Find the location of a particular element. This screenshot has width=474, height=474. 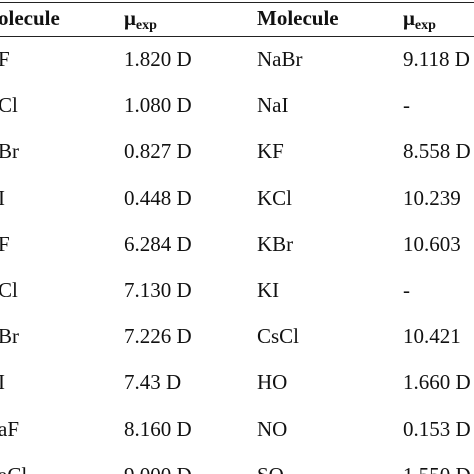

molecule-cell: aCl is located at coordinates (13, 468).